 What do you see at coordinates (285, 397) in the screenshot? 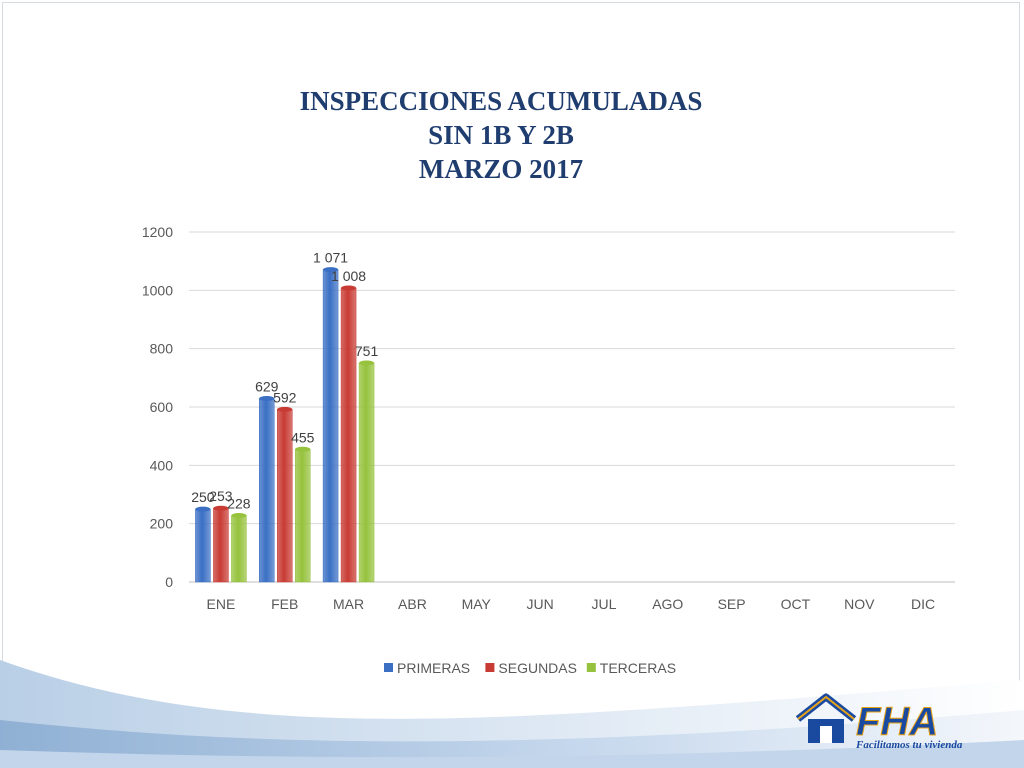
I see `data-label: 592` at bounding box center [285, 397].